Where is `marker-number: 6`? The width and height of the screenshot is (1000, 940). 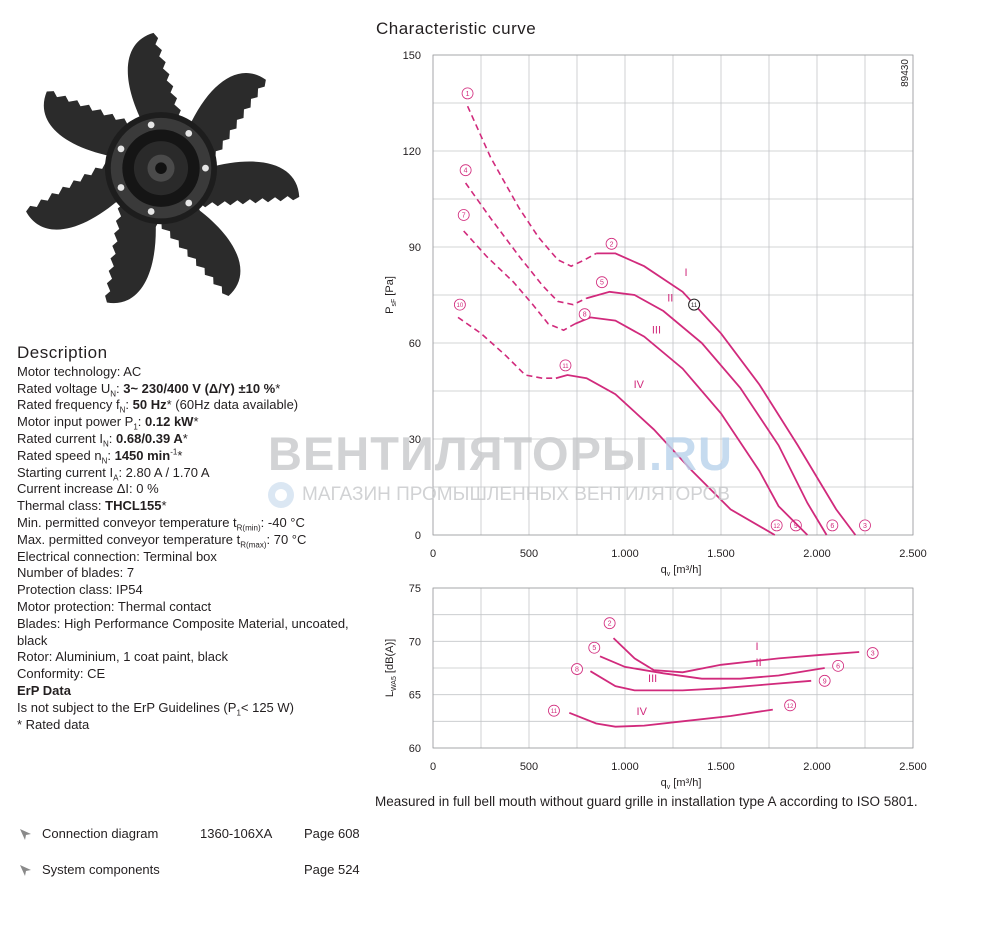
marker-number: 6 is located at coordinates (838, 666).